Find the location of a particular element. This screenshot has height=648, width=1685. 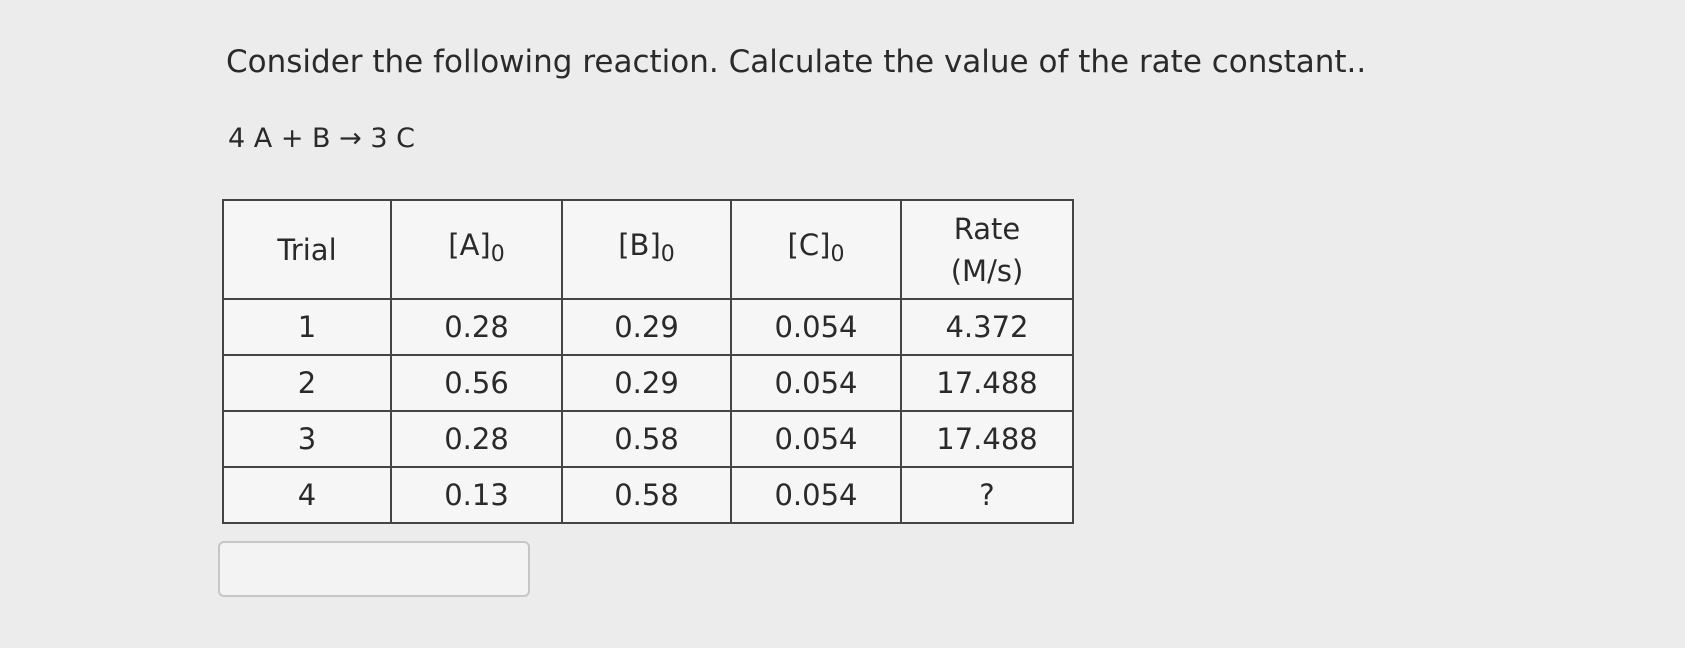

table-cell: ? is located at coordinates (987, 495).